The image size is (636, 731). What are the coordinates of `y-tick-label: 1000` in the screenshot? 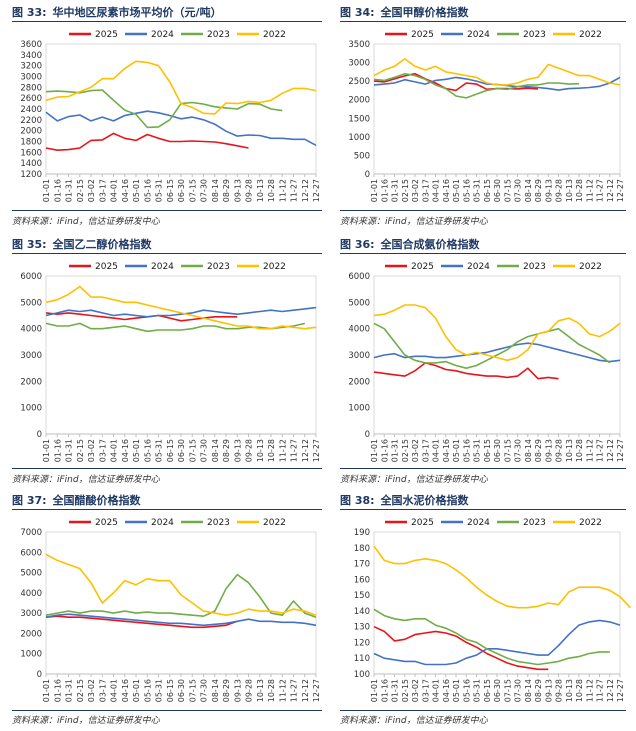 It's located at (359, 409).